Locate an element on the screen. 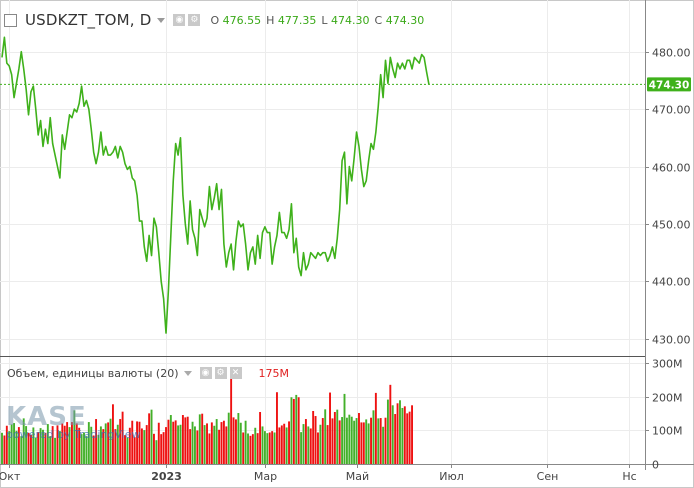 The width and height of the screenshot is (694, 488). time-axis: Окт 2023 Мар Май Июл Сен Нс is located at coordinates (318, 473).